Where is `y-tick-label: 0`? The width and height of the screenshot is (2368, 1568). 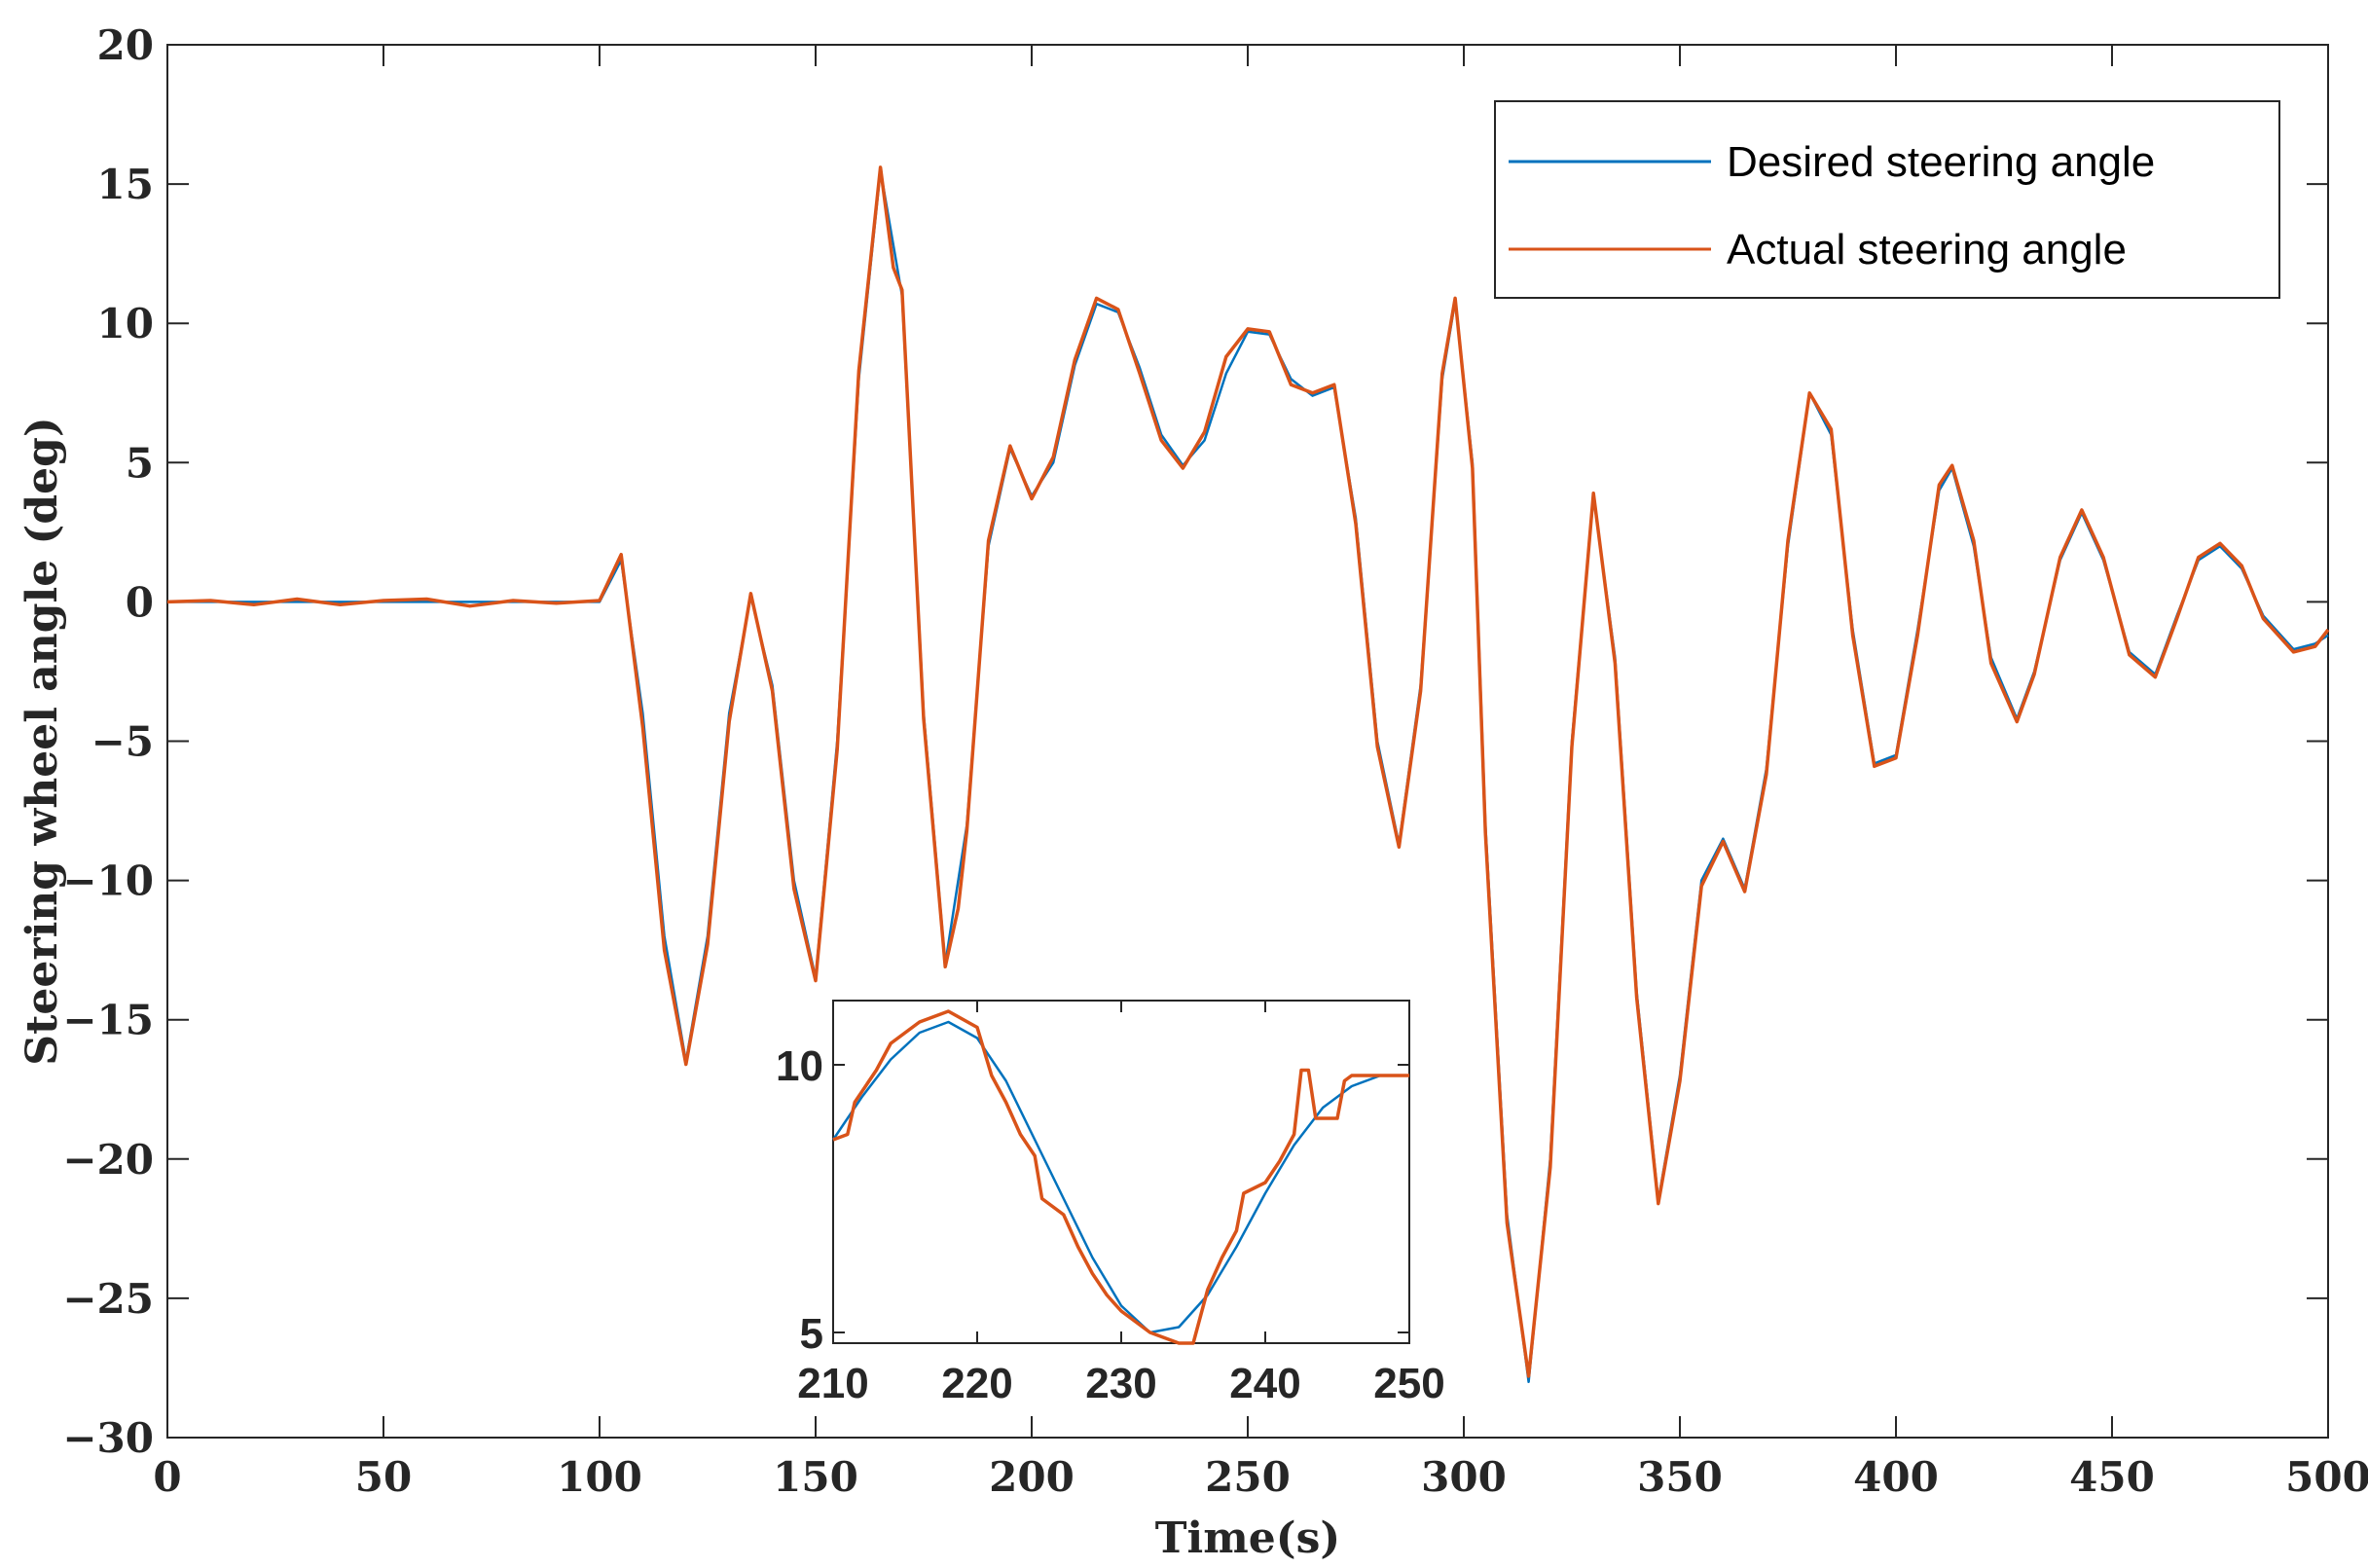
y-tick-label: 0 is located at coordinates (140, 602).